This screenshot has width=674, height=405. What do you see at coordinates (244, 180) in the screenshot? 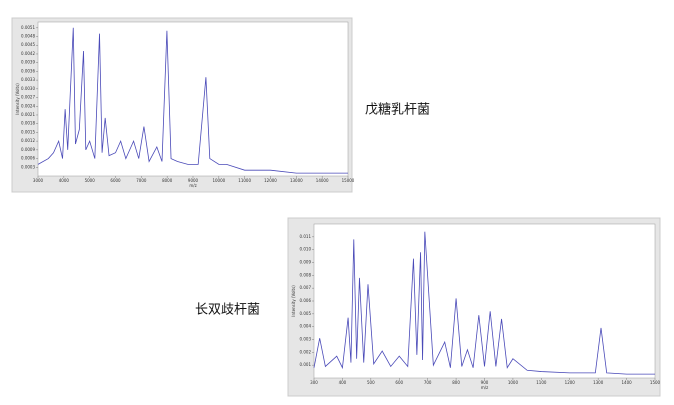
I see `x-tick-label: 11000` at bounding box center [244, 180].